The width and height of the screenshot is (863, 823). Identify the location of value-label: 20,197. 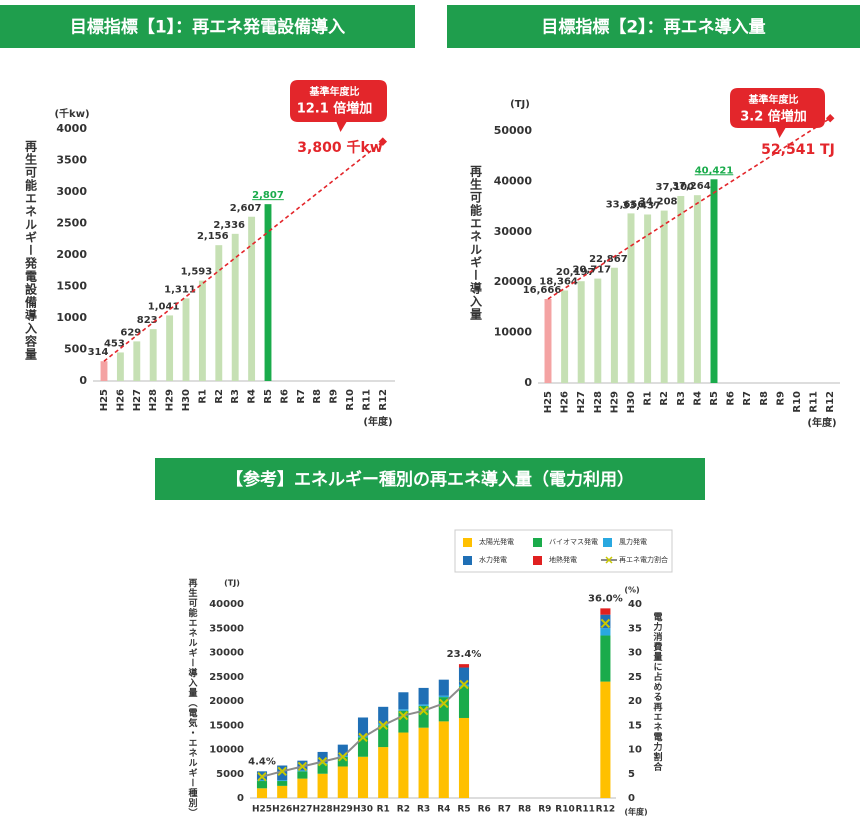
(575, 272).